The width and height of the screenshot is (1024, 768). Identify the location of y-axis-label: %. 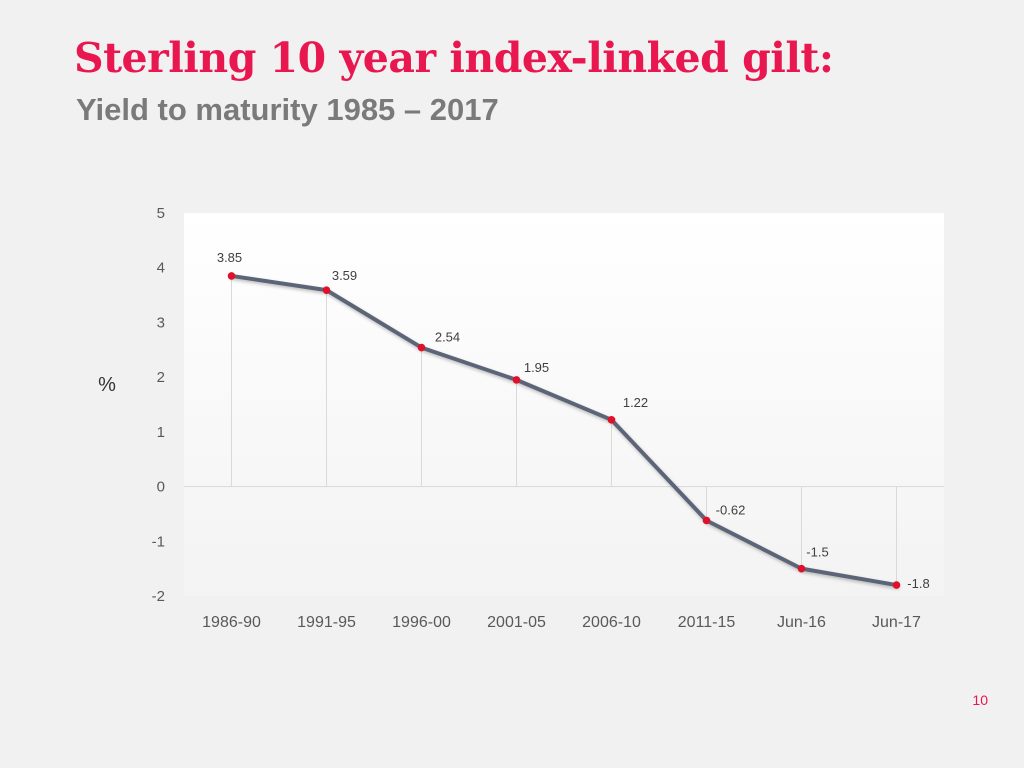
(107, 385).